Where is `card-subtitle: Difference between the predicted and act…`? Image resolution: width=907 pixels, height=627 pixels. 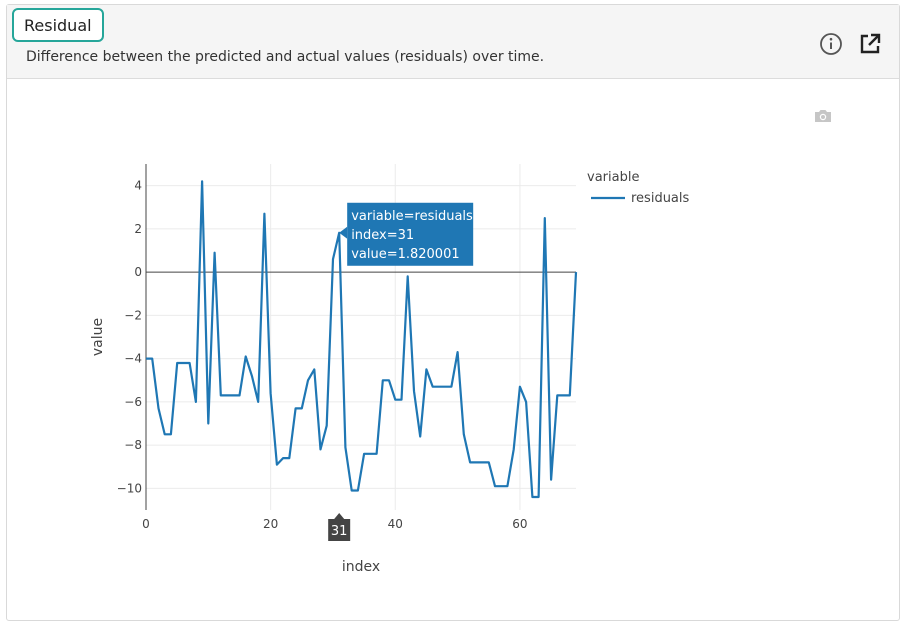 card-subtitle: Difference between the predicted and act… is located at coordinates (285, 57).